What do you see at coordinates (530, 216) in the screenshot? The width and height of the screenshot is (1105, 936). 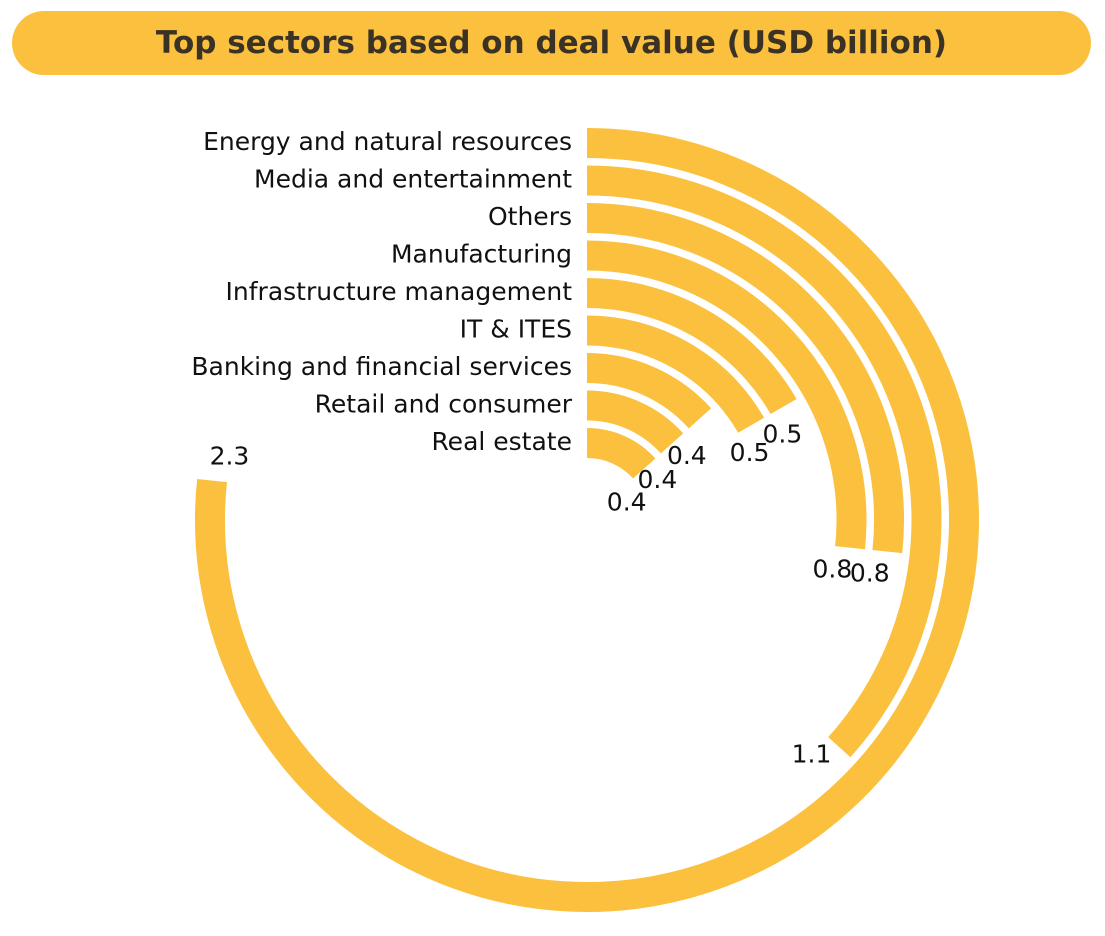 I see `category-label: Others` at bounding box center [530, 216].